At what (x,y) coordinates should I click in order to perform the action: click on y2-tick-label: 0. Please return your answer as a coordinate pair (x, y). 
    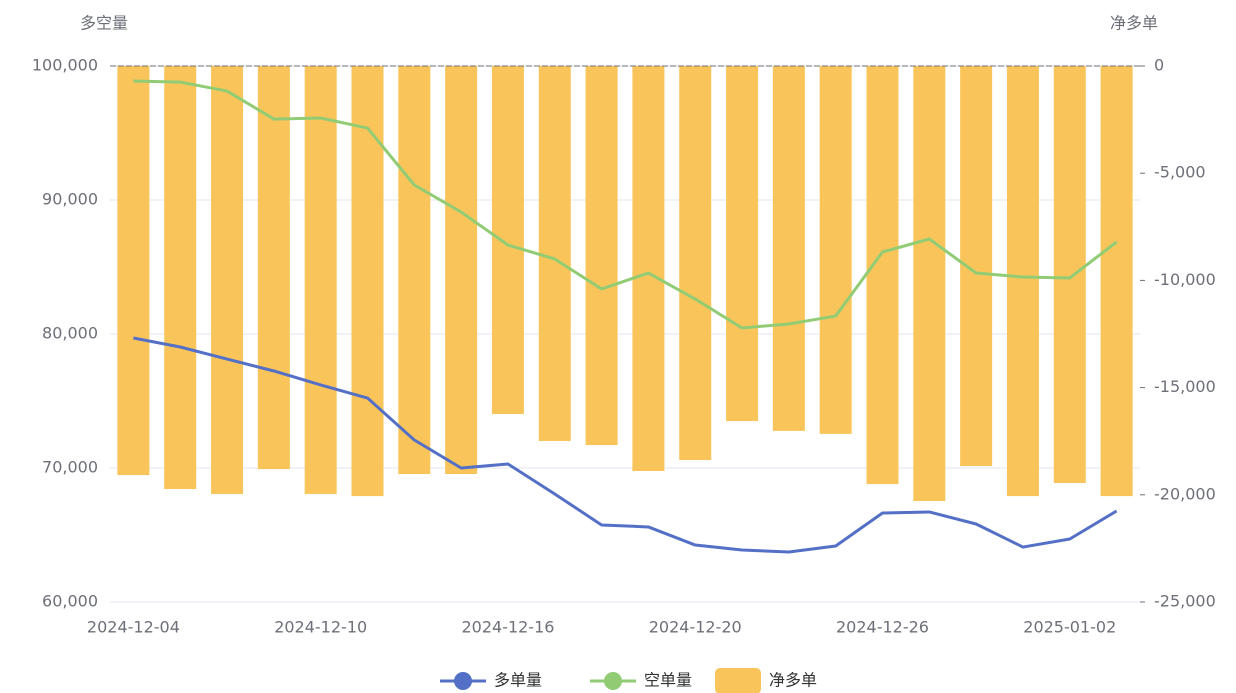
    Looking at the image, I should click on (1159, 65).